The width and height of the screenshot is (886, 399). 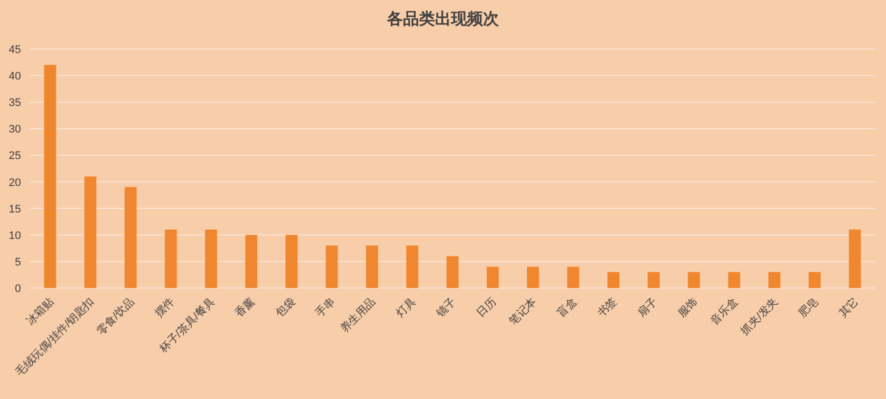 I want to click on y-tick-label: 35, so click(x=14, y=103).